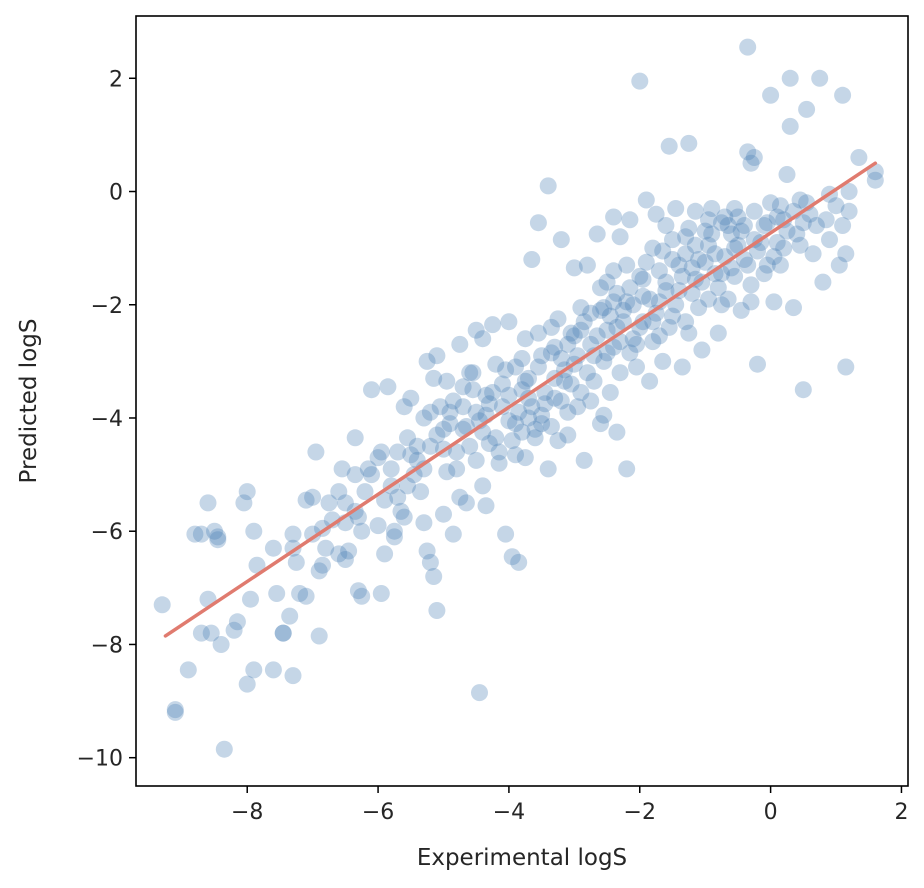 This screenshot has width=924, height=888. Describe the element at coordinates (107, 419) in the screenshot. I see `y-tick-label: −4` at that location.